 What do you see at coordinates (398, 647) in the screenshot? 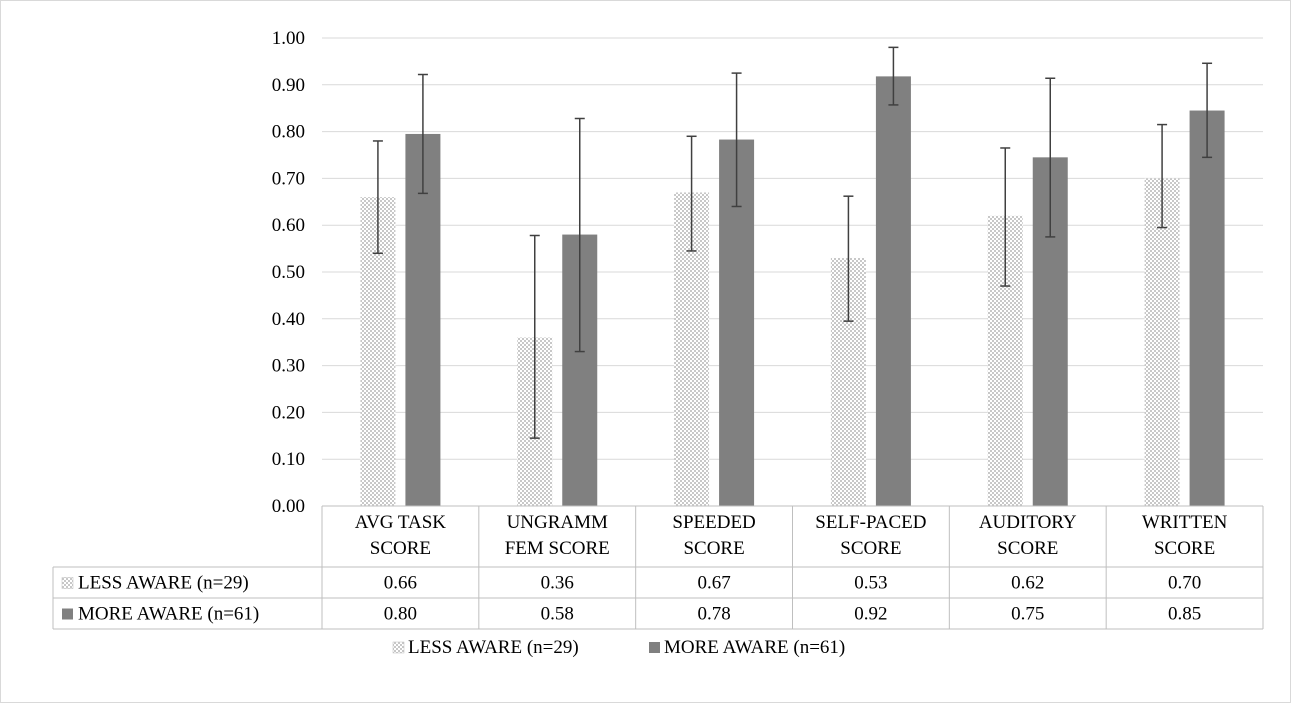
I see `legend-swatch-less-aware` at bounding box center [398, 647].